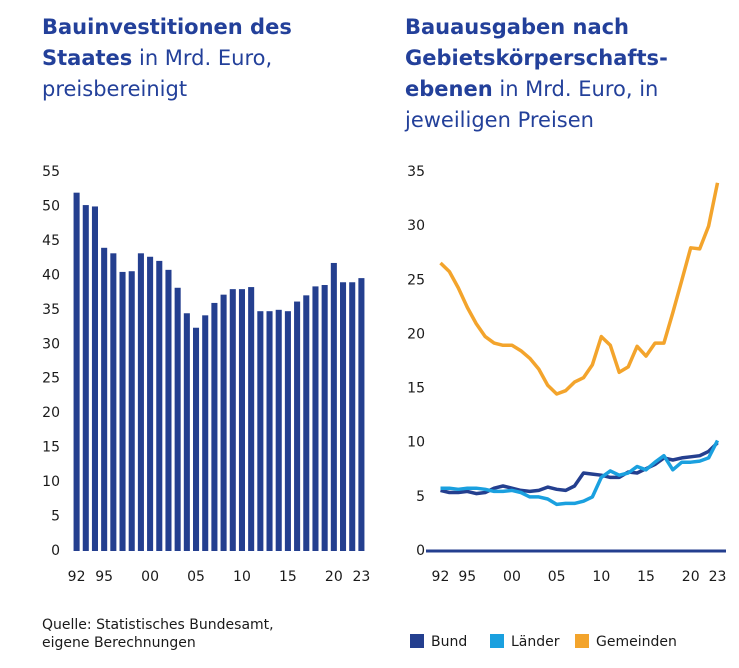 Image resolution: width=739 pixels, height=668 pixels. Describe the element at coordinates (167, 42) in the screenshot. I see `title-bold: Bauinvestitionen des Staates` at that location.